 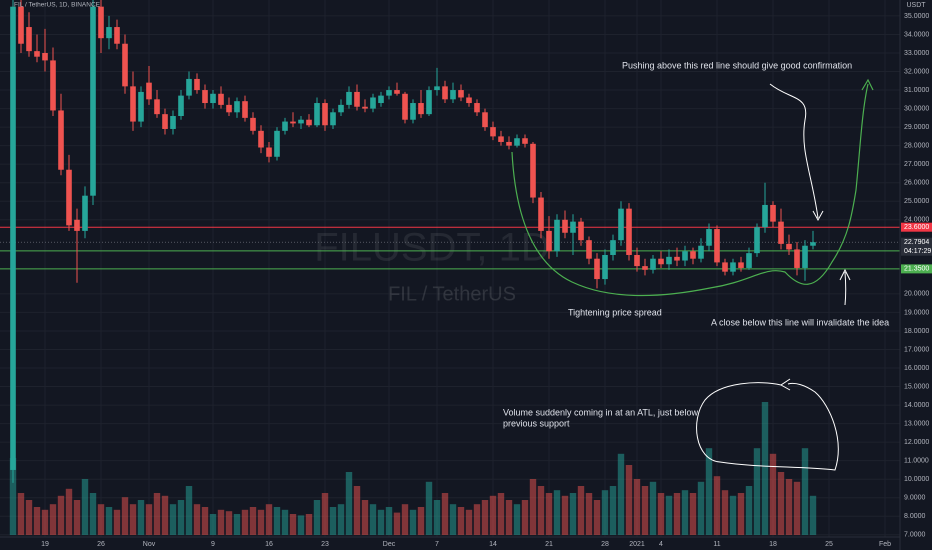 What do you see at coordinates (818, 216) in the screenshot?
I see `white-arrowhead` at bounding box center [818, 216].